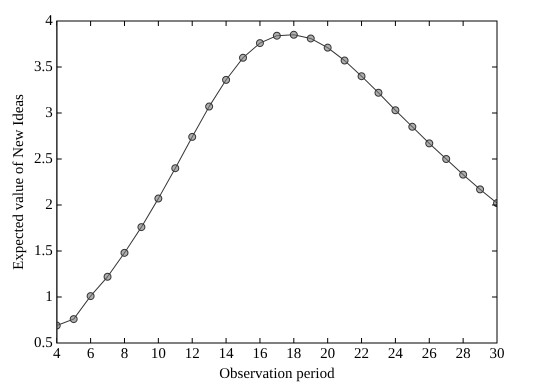 Image resolution: width=545 pixels, height=391 pixels. Describe the element at coordinates (43, 250) in the screenshot. I see `y-tick-label: 1.5` at that location.